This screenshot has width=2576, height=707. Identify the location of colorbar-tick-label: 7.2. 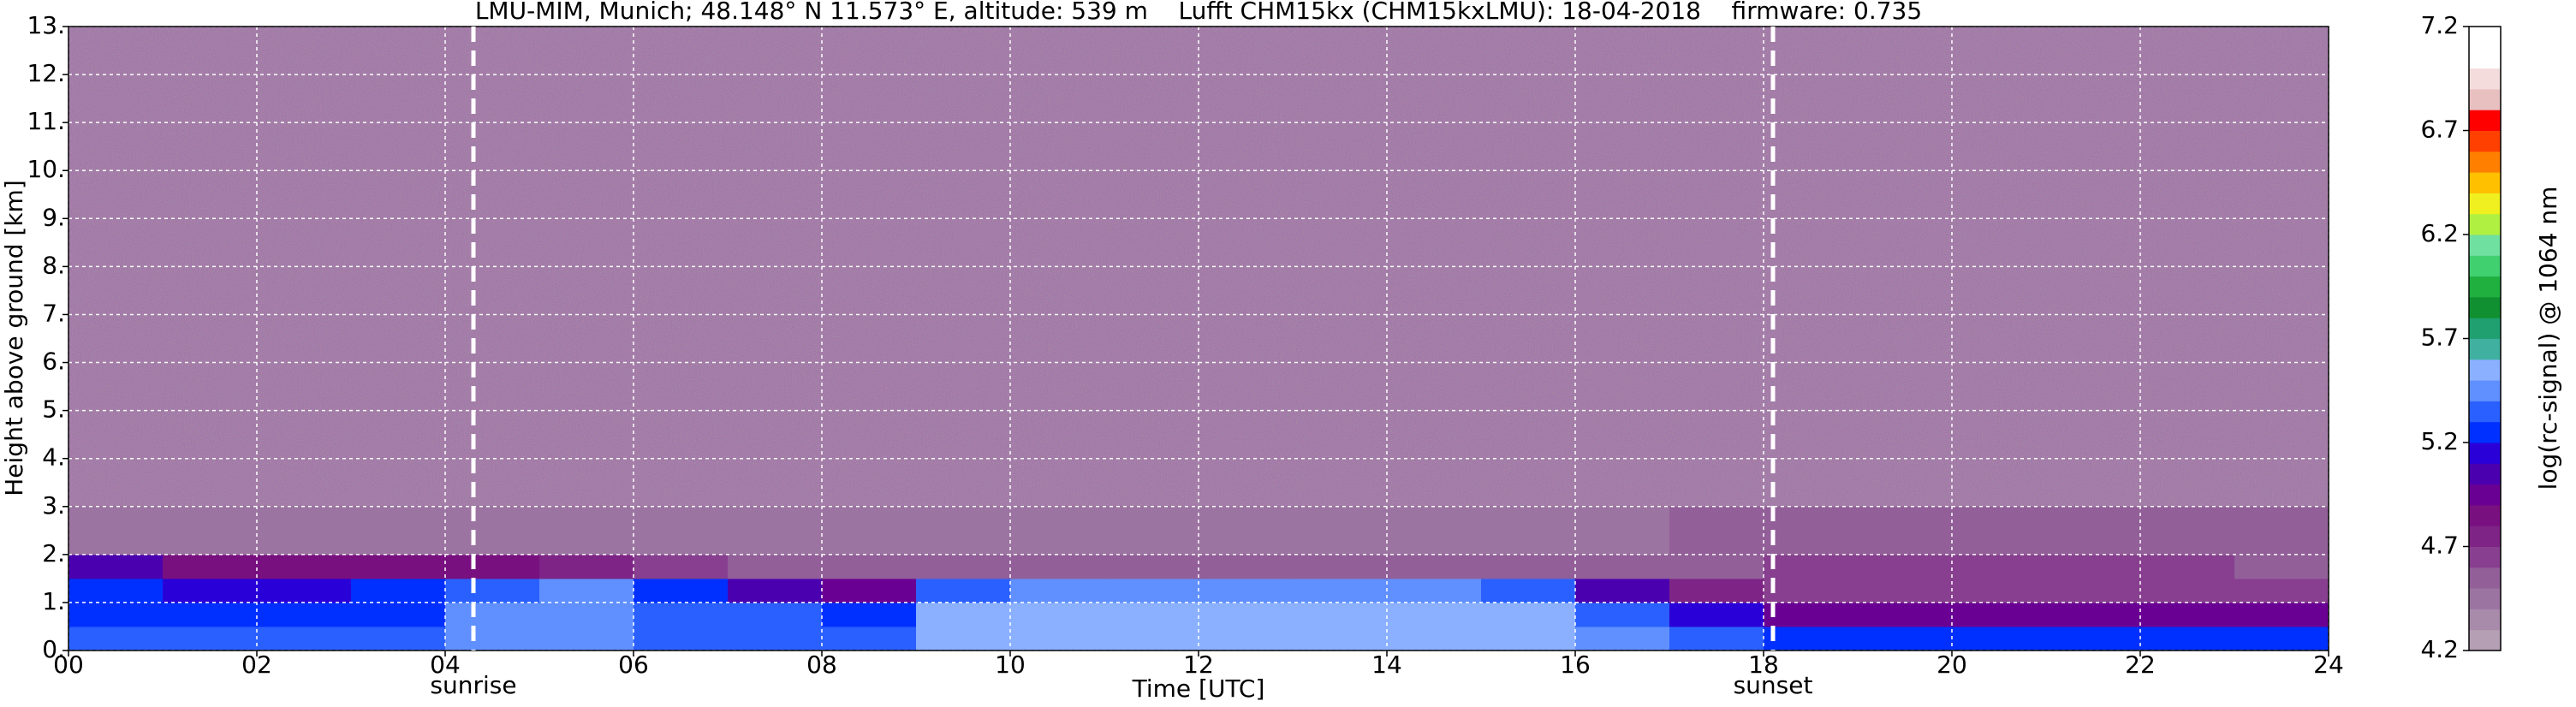
(2440, 25).